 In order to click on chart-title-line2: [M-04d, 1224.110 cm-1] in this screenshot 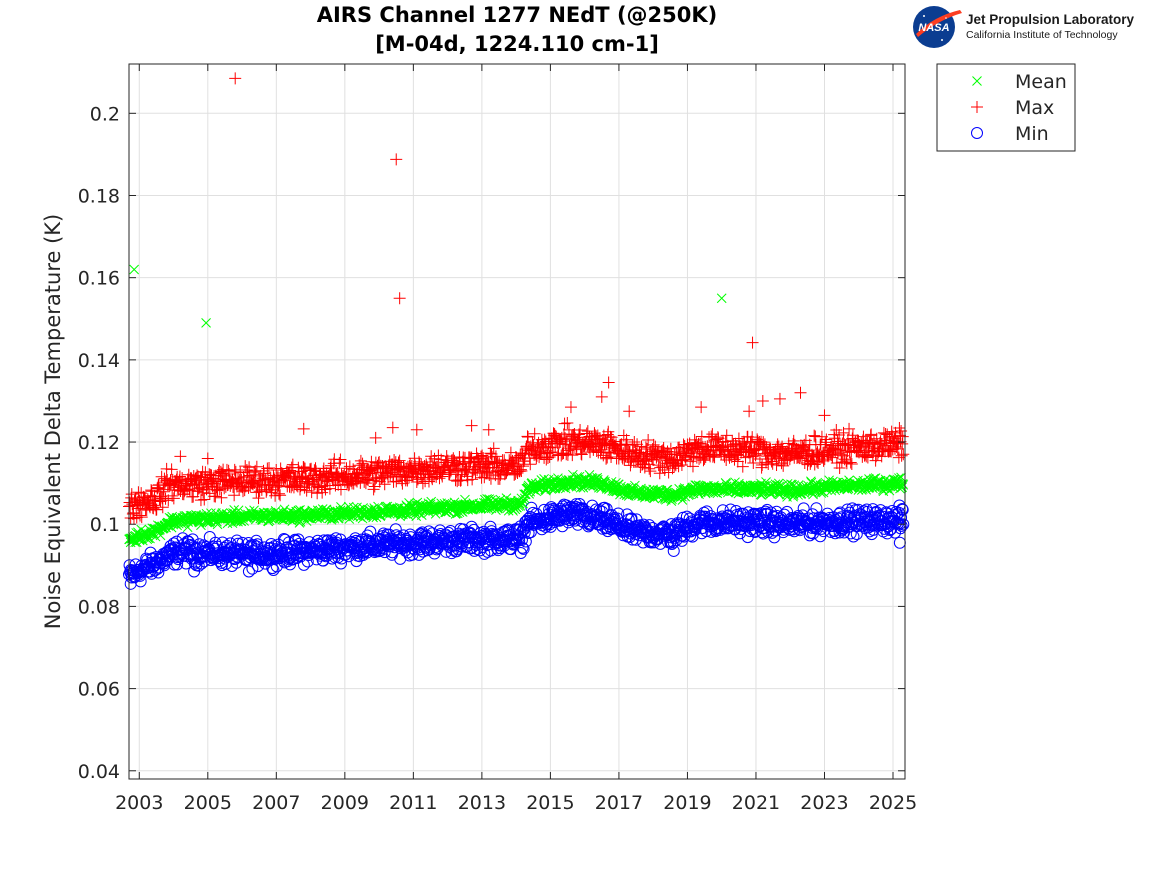, I will do `click(517, 44)`.